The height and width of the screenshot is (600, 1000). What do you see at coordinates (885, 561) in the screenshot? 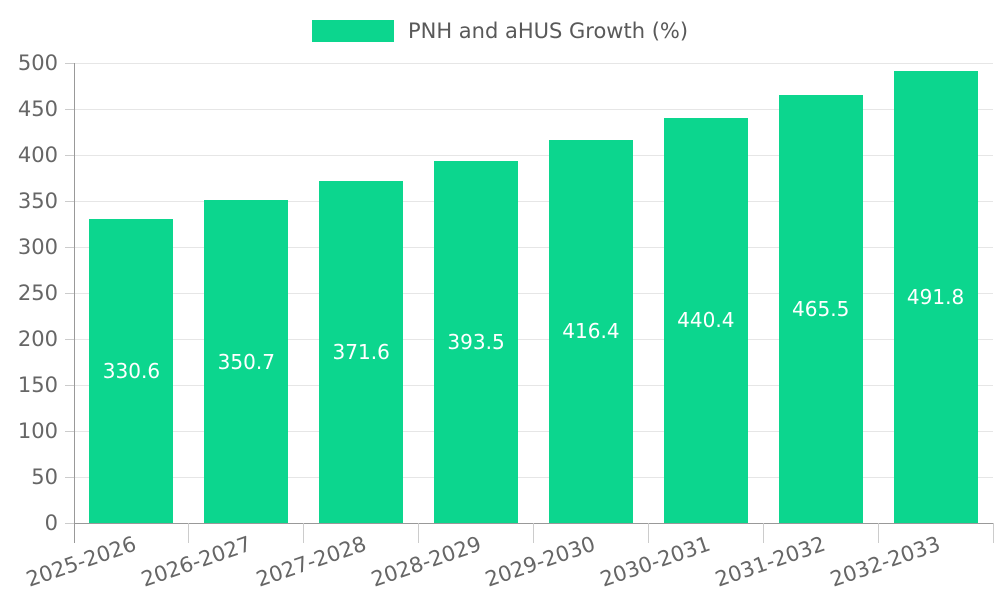
I see `x-axis-label: 2032-2033` at bounding box center [885, 561].